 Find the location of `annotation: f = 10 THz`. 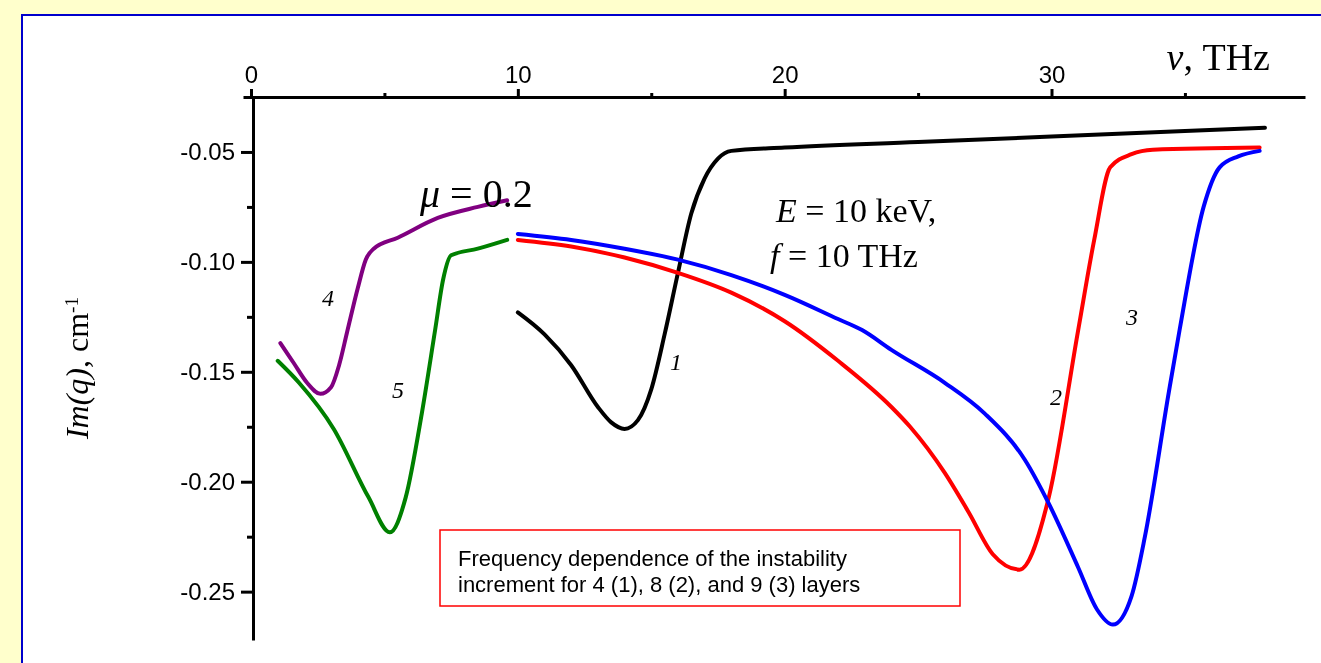

annotation: f = 10 THz is located at coordinates (844, 255).